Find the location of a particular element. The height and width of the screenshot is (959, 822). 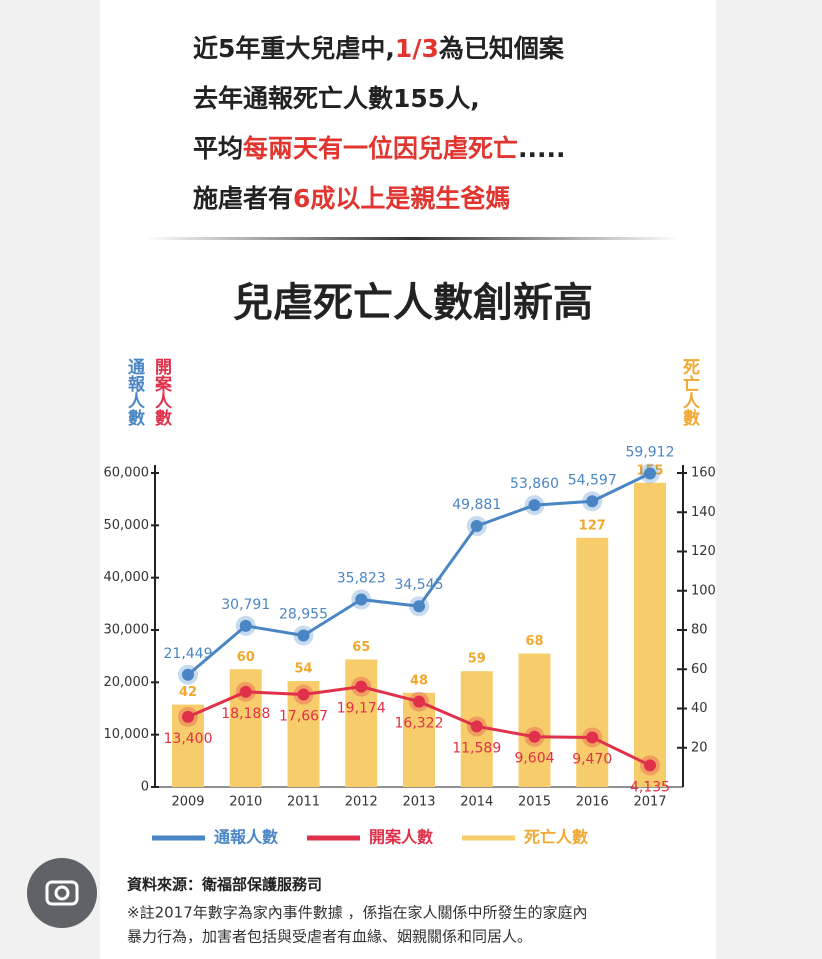

separator is located at coordinates (412, 238).